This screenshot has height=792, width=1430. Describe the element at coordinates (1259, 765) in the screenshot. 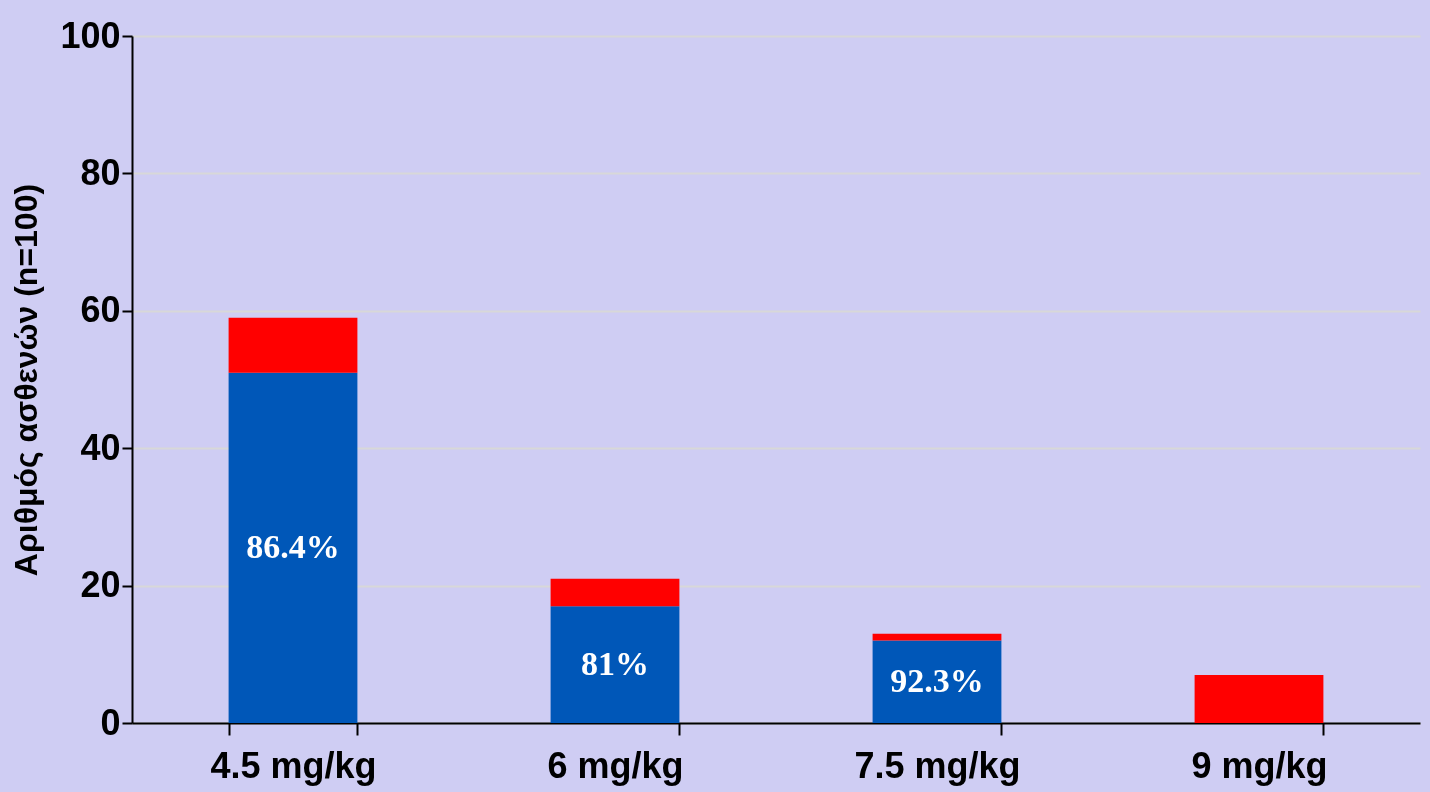

I see `x-tick-label: 9 mg/kg` at that location.